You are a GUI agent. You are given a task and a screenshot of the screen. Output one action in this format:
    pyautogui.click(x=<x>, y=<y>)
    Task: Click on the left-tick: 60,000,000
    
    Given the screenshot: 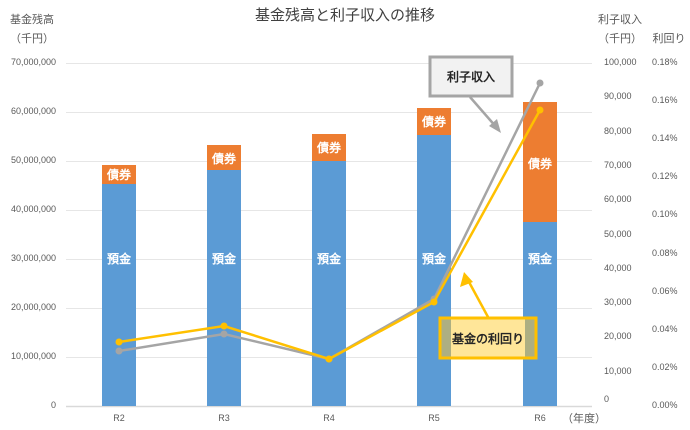 What is the action you would take?
    pyautogui.click(x=33, y=111)
    